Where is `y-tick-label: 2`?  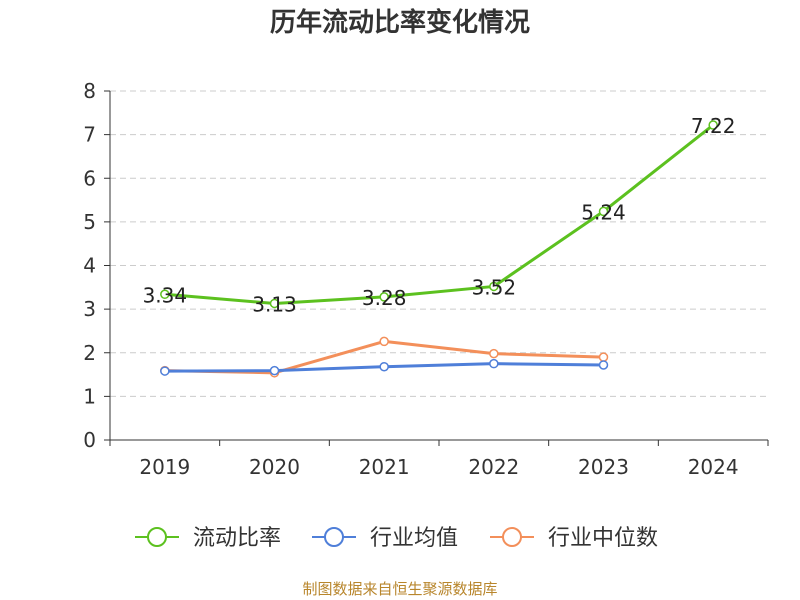 y-tick-label: 2 is located at coordinates (89, 353).